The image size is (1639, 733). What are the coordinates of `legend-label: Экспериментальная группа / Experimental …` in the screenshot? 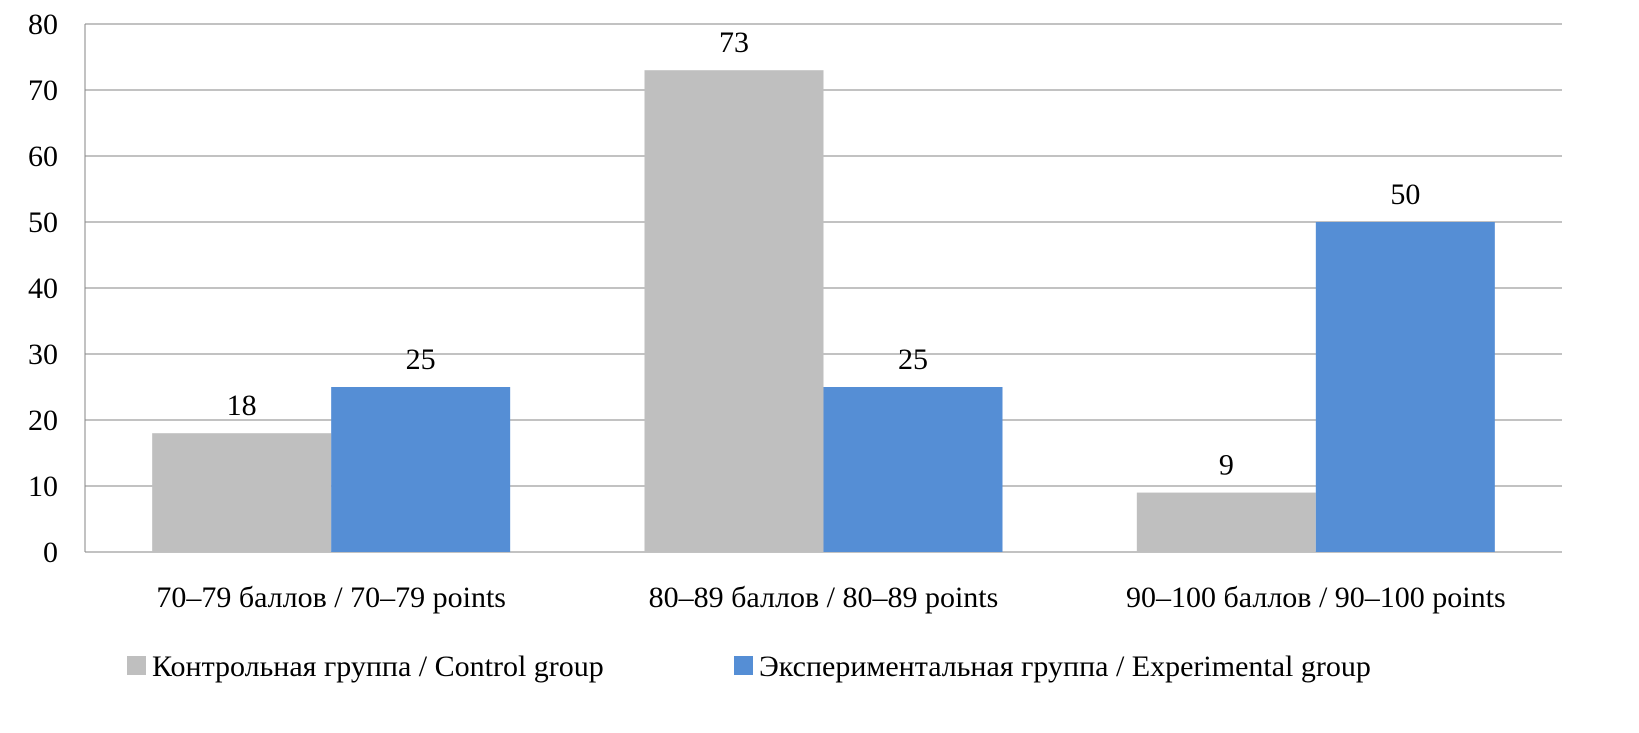 It's located at (1065, 666).